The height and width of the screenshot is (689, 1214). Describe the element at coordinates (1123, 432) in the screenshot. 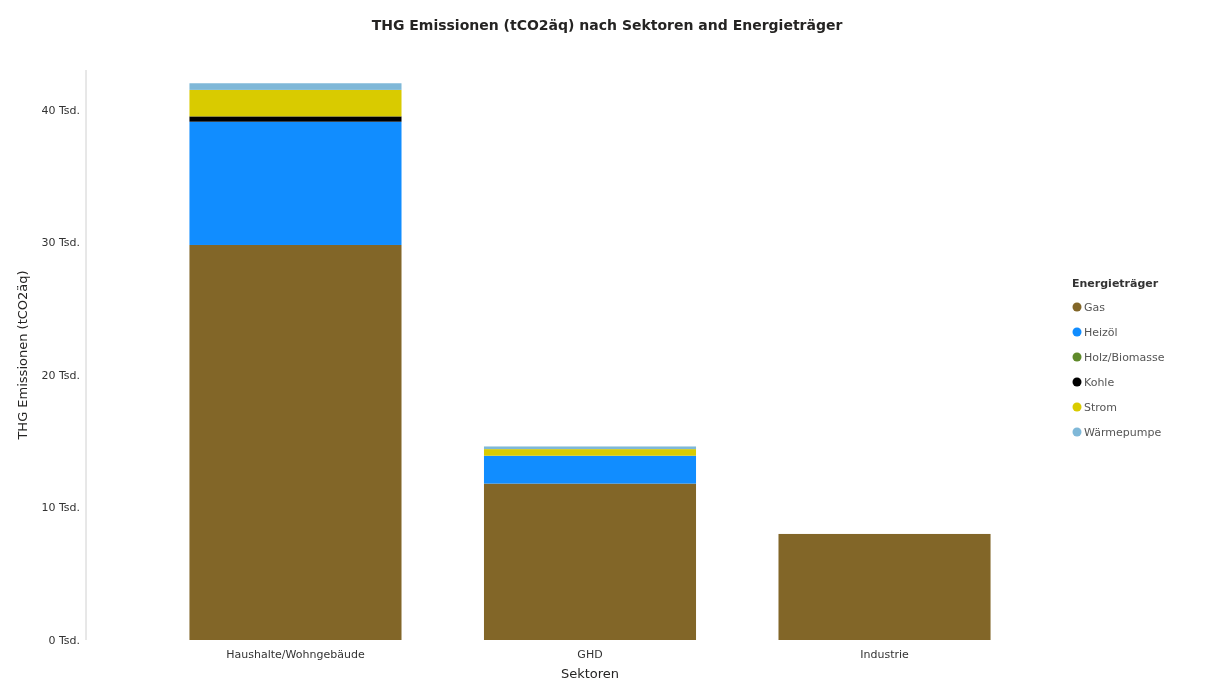

I see `legend-label: Wärmepumpe` at that location.